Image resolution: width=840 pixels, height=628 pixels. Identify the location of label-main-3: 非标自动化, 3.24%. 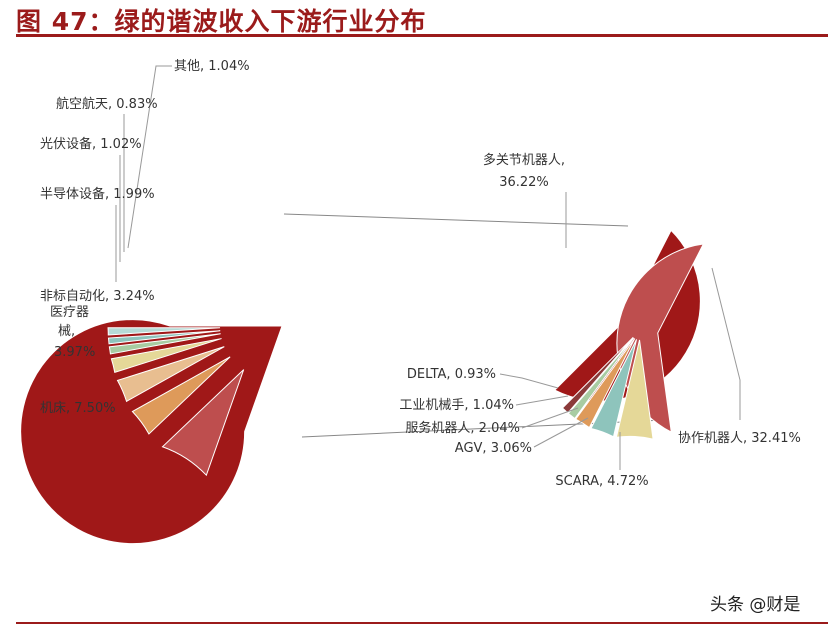
(97, 296).